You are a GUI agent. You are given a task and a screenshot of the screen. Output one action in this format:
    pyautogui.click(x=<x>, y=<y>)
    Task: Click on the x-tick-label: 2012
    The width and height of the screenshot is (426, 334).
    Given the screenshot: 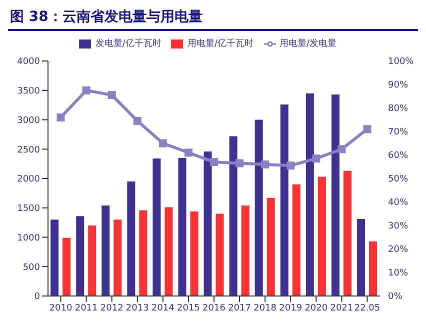 What is the action you would take?
    pyautogui.click(x=112, y=308)
    